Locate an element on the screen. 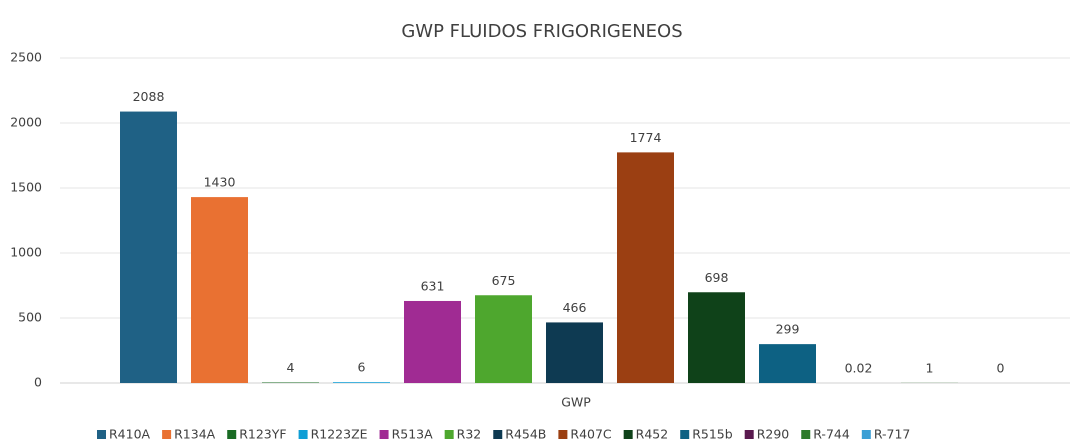  data-label: 2088 is located at coordinates (149, 96).